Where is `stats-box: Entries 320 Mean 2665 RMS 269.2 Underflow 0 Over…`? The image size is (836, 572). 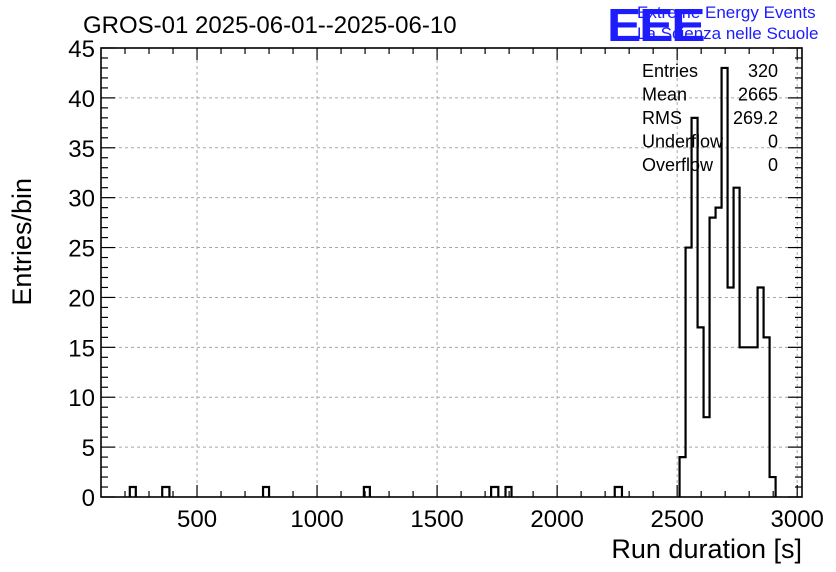 stats-box: Entries 320 Mean 2665 RMS 269.2 Underflow 0 Over… is located at coordinates (710, 118).